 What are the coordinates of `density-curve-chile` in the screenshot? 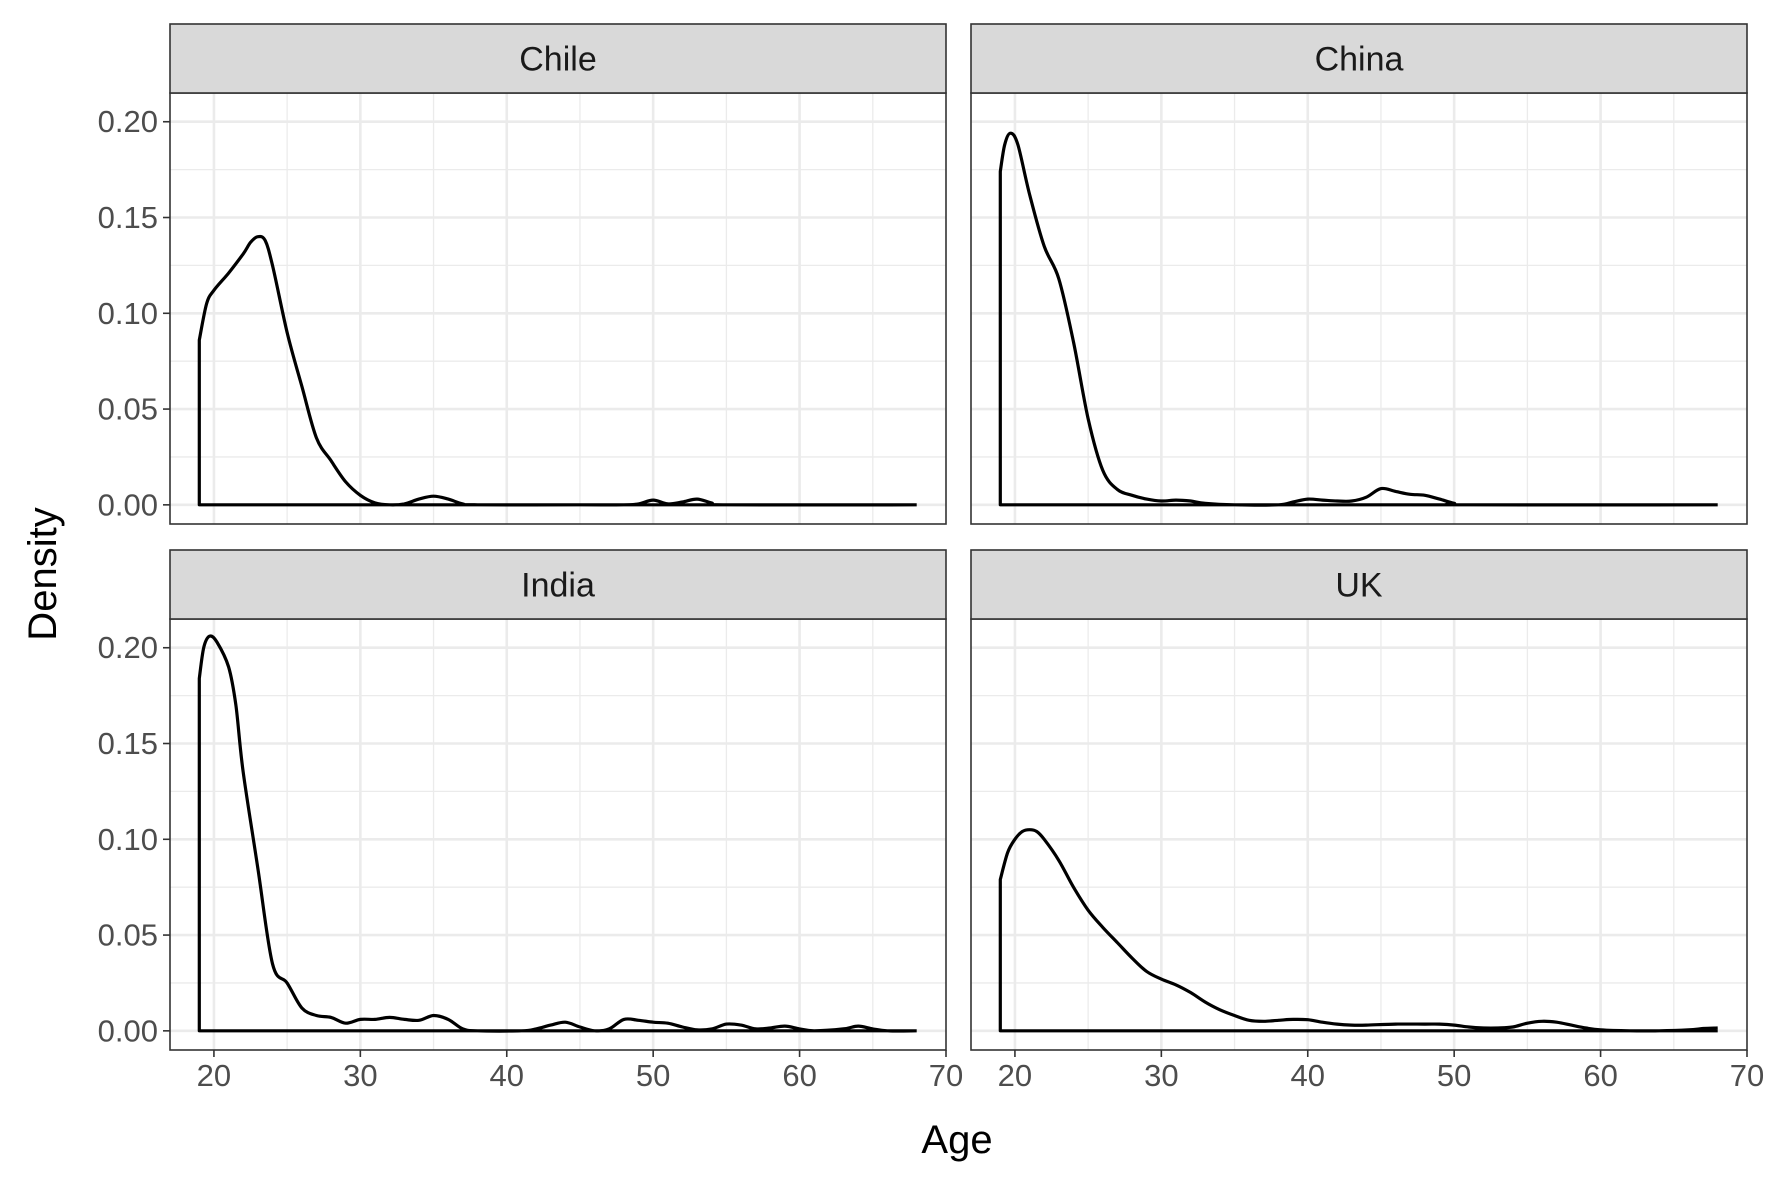 It's located at (557, 370).